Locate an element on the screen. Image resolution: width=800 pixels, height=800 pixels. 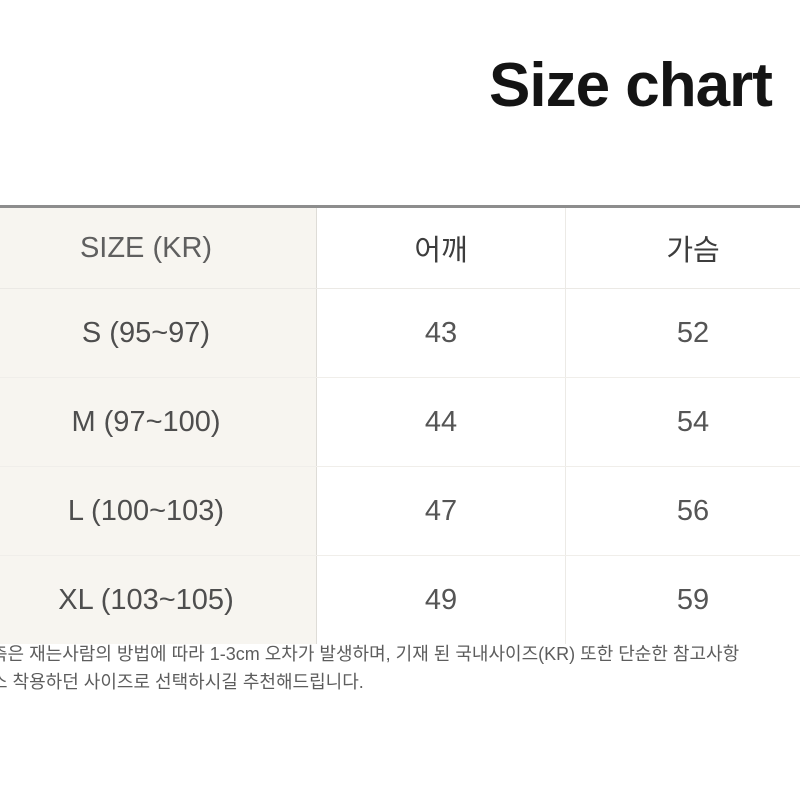
table-header-row: SIZE (KR) 어깨 가슴 is located at coordinates (400, 248).